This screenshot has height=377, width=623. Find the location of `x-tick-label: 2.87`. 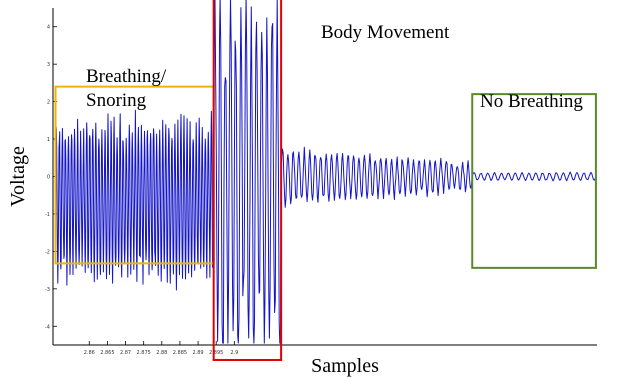

x-tick-label: 2.87 is located at coordinates (125, 353).